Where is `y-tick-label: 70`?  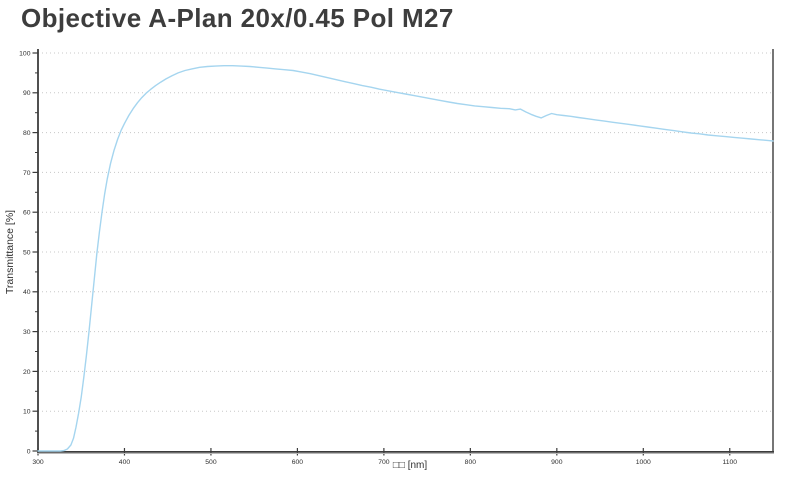
y-tick-label: 70 is located at coordinates (27, 173).